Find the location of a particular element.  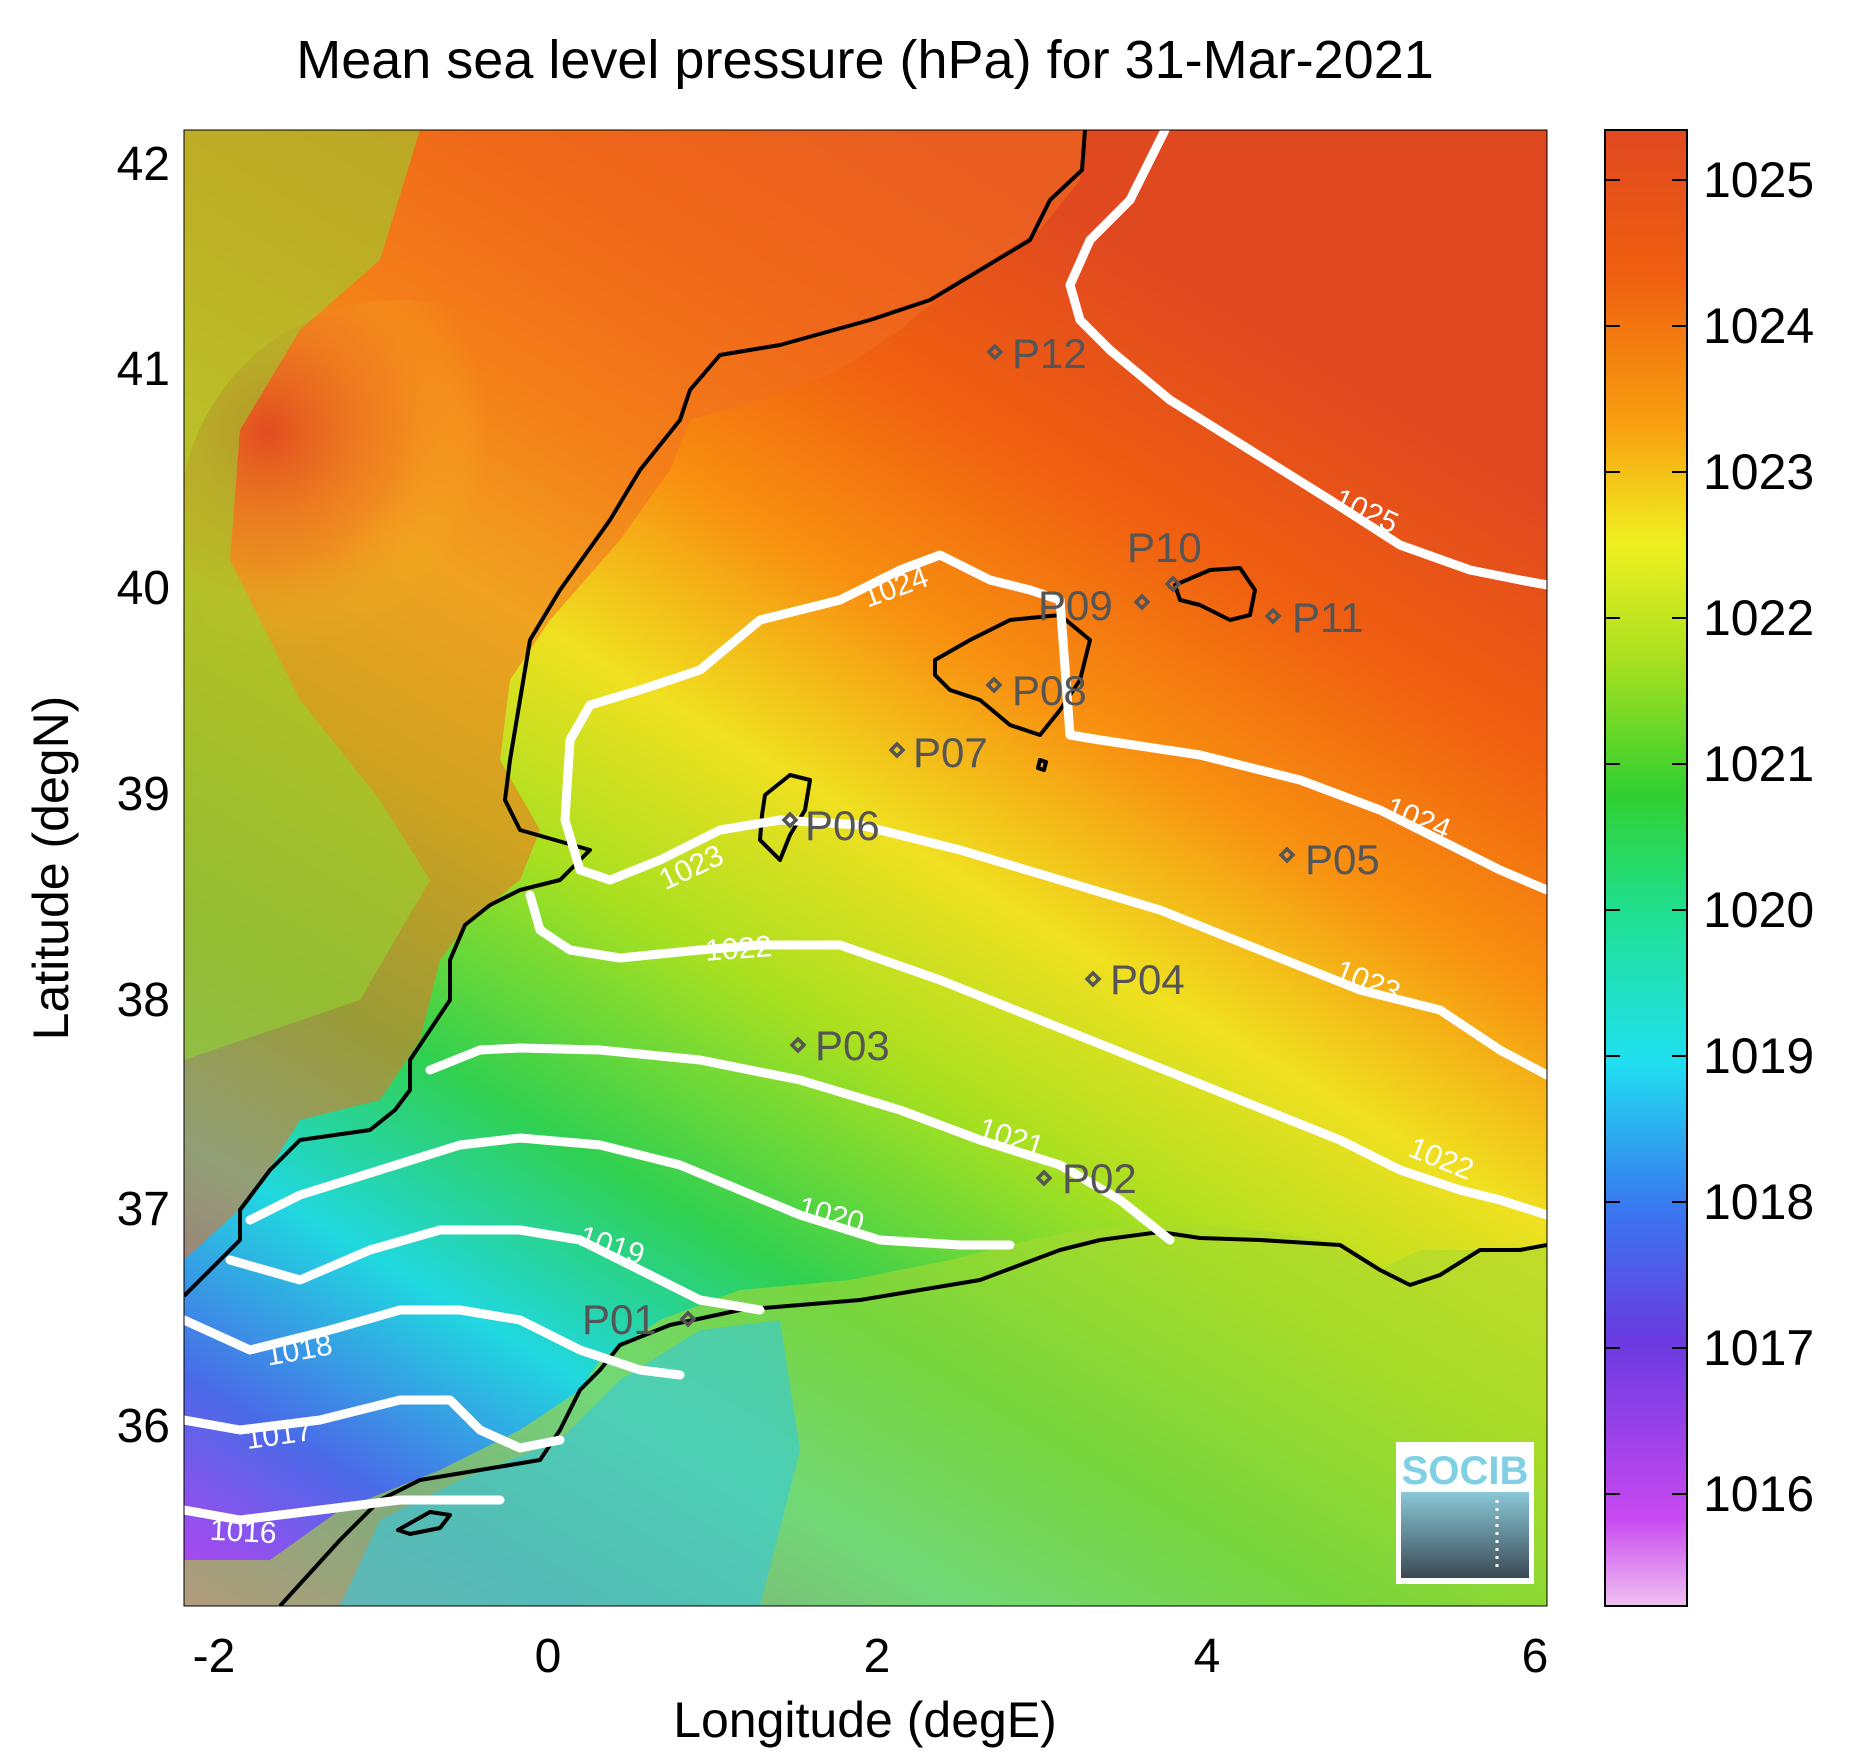

colorbar-gradient is located at coordinates (1646, 868).